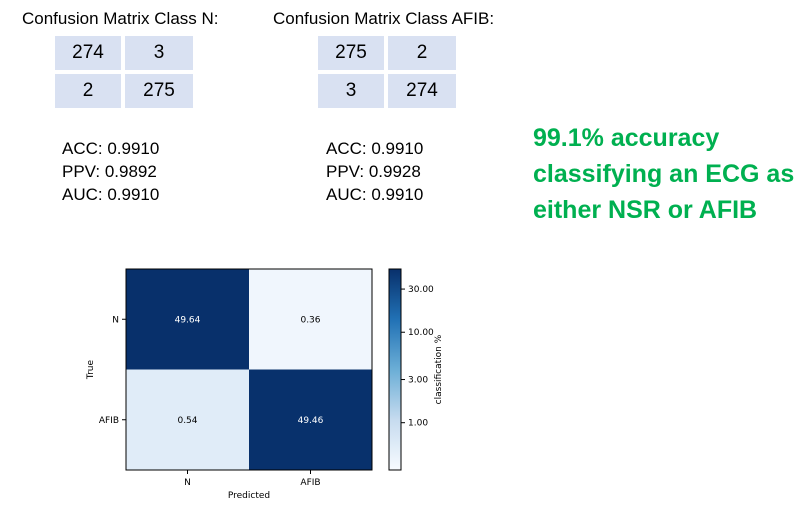  Describe the element at coordinates (120, 18) in the screenshot. I see `cm-title-n: Confusion Matrix Class N:` at that location.